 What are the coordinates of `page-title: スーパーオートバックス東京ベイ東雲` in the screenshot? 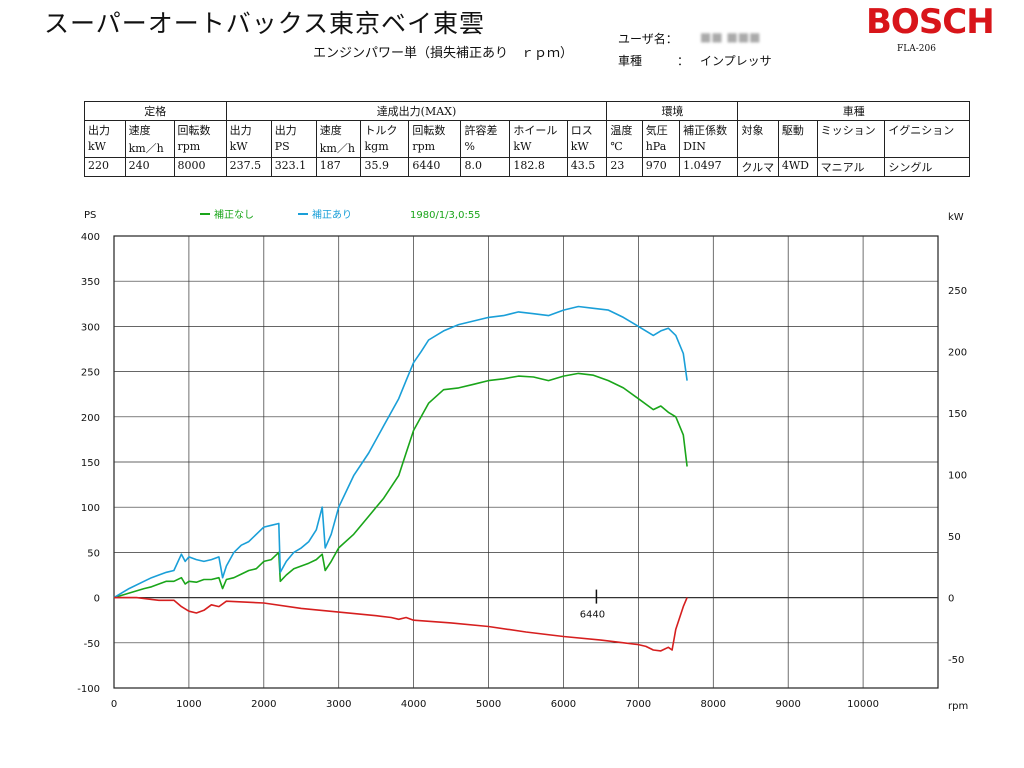 It's located at (265, 23).